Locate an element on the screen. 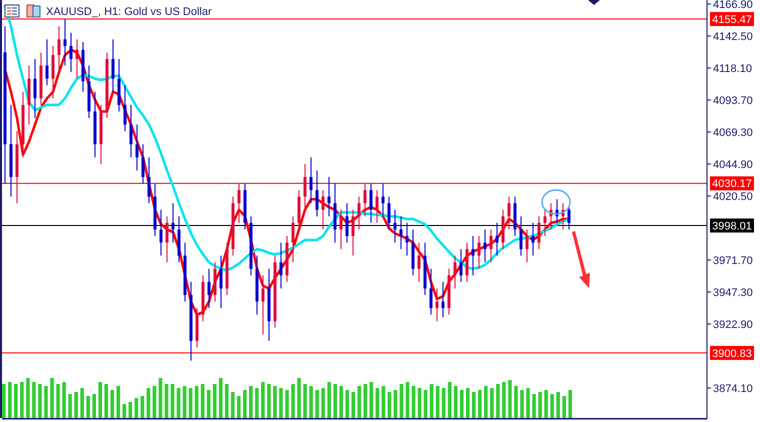 This screenshot has width=760, height=422. ref-line-label: 3998.01 is located at coordinates (732, 226).